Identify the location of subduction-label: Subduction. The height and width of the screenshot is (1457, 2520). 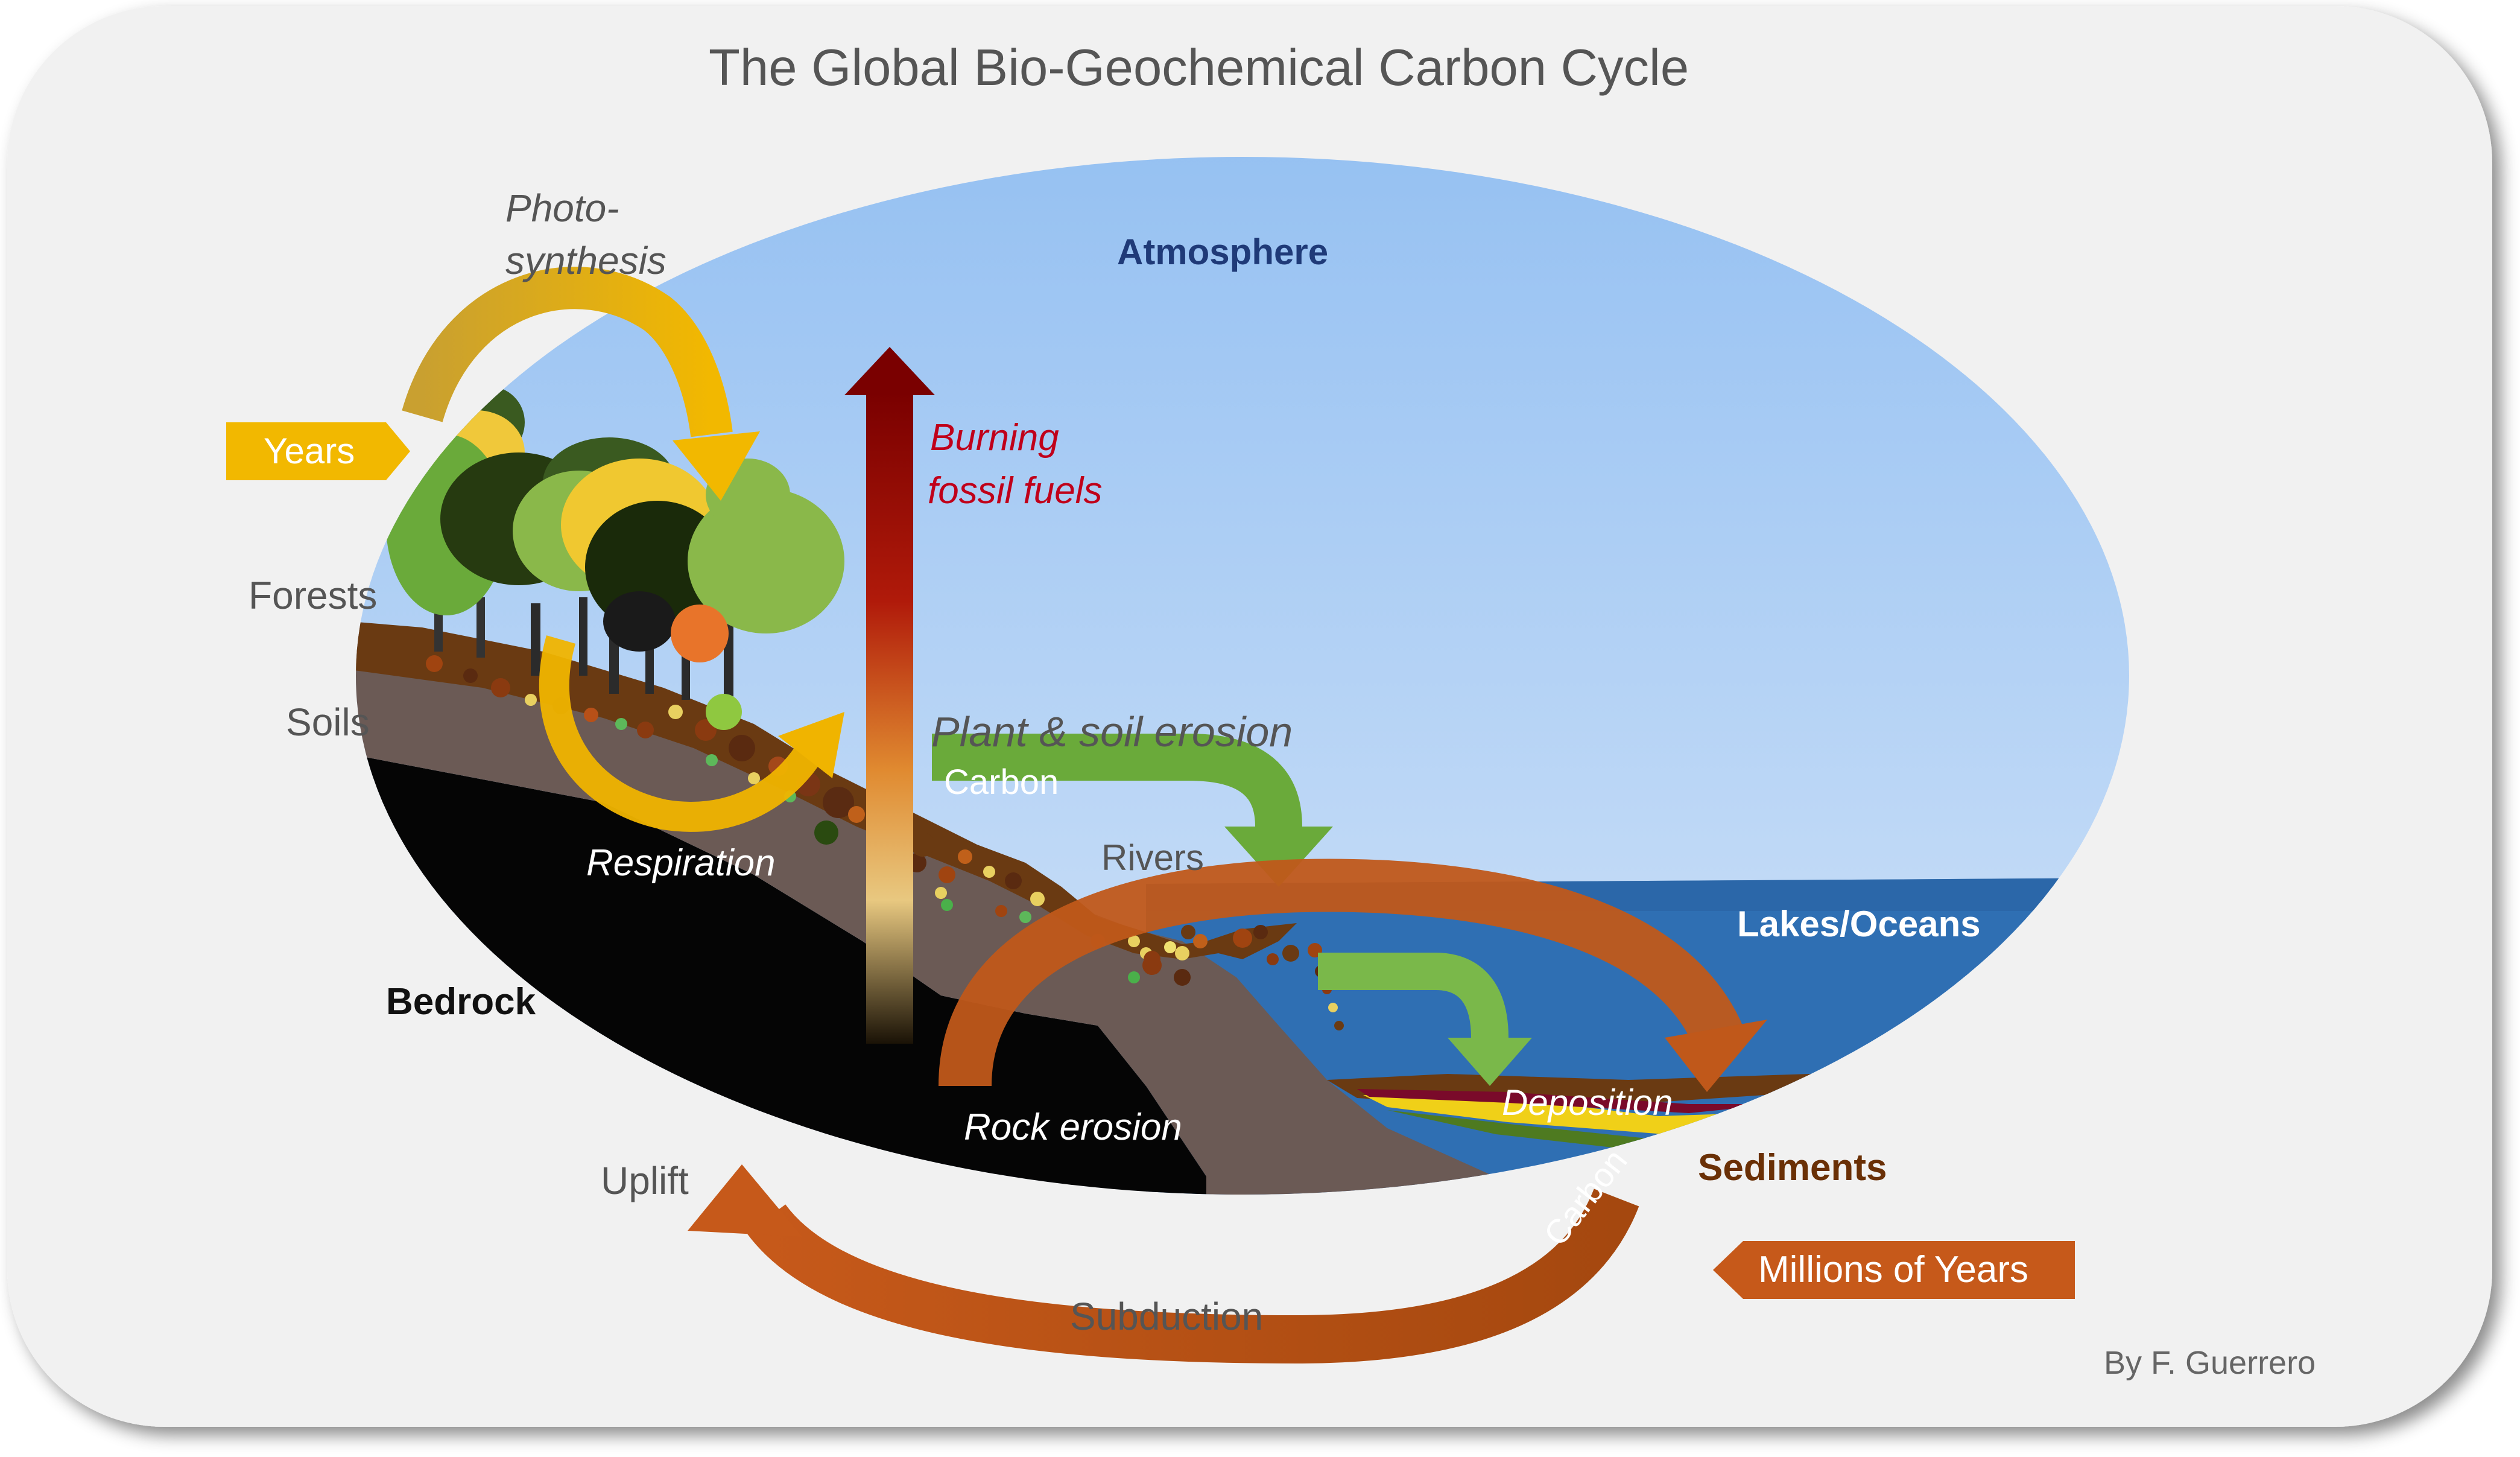
(1167, 1316).